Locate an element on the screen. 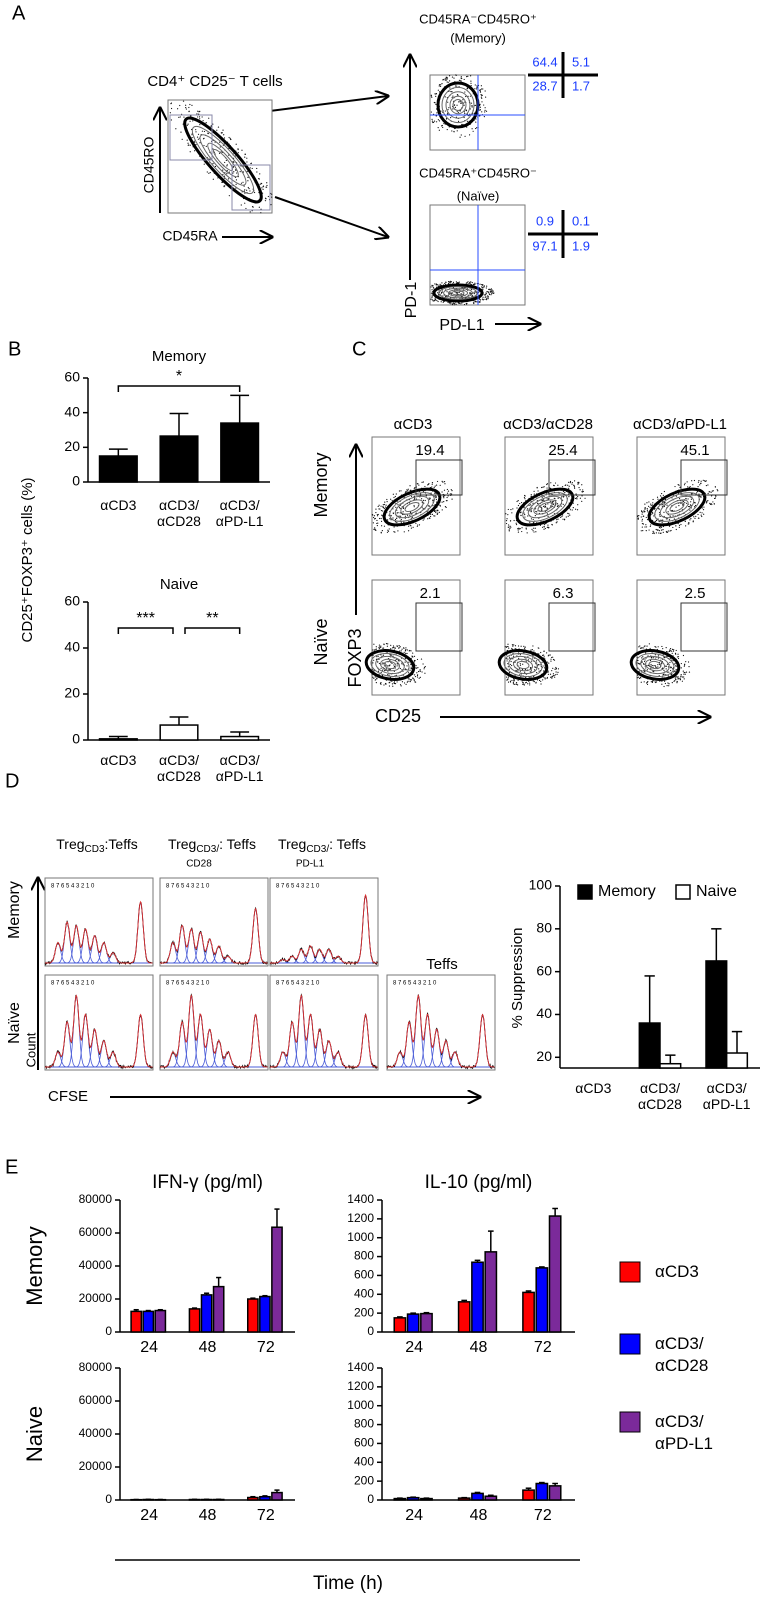 This screenshot has height=1600, width=780. y-tick-label: 60 is located at coordinates (72, 377).